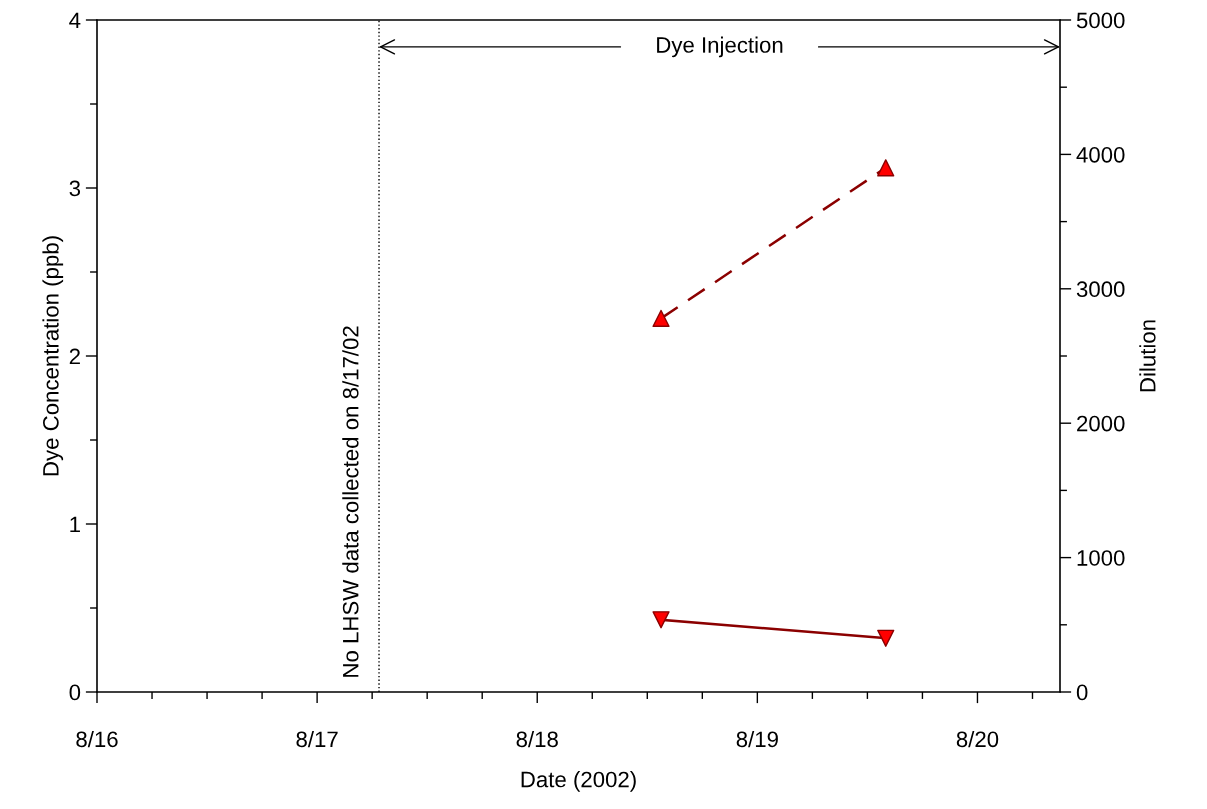 Image resolution: width=1207 pixels, height=809 pixels. Describe the element at coordinates (75, 20) in the screenshot. I see `y-tick-label: 4` at that location.